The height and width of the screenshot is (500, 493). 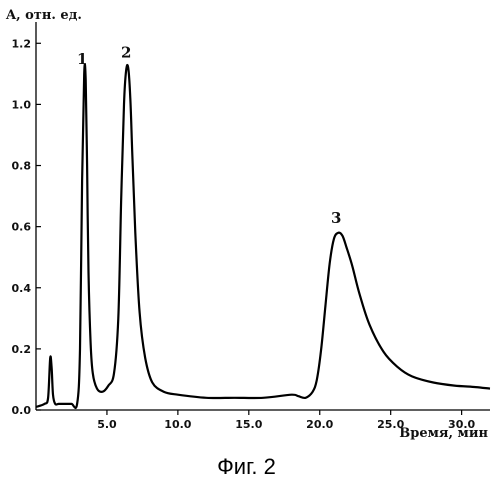 What do you see at coordinates (82, 59) in the screenshot?
I see `peak-label-1: 1` at bounding box center [82, 59].